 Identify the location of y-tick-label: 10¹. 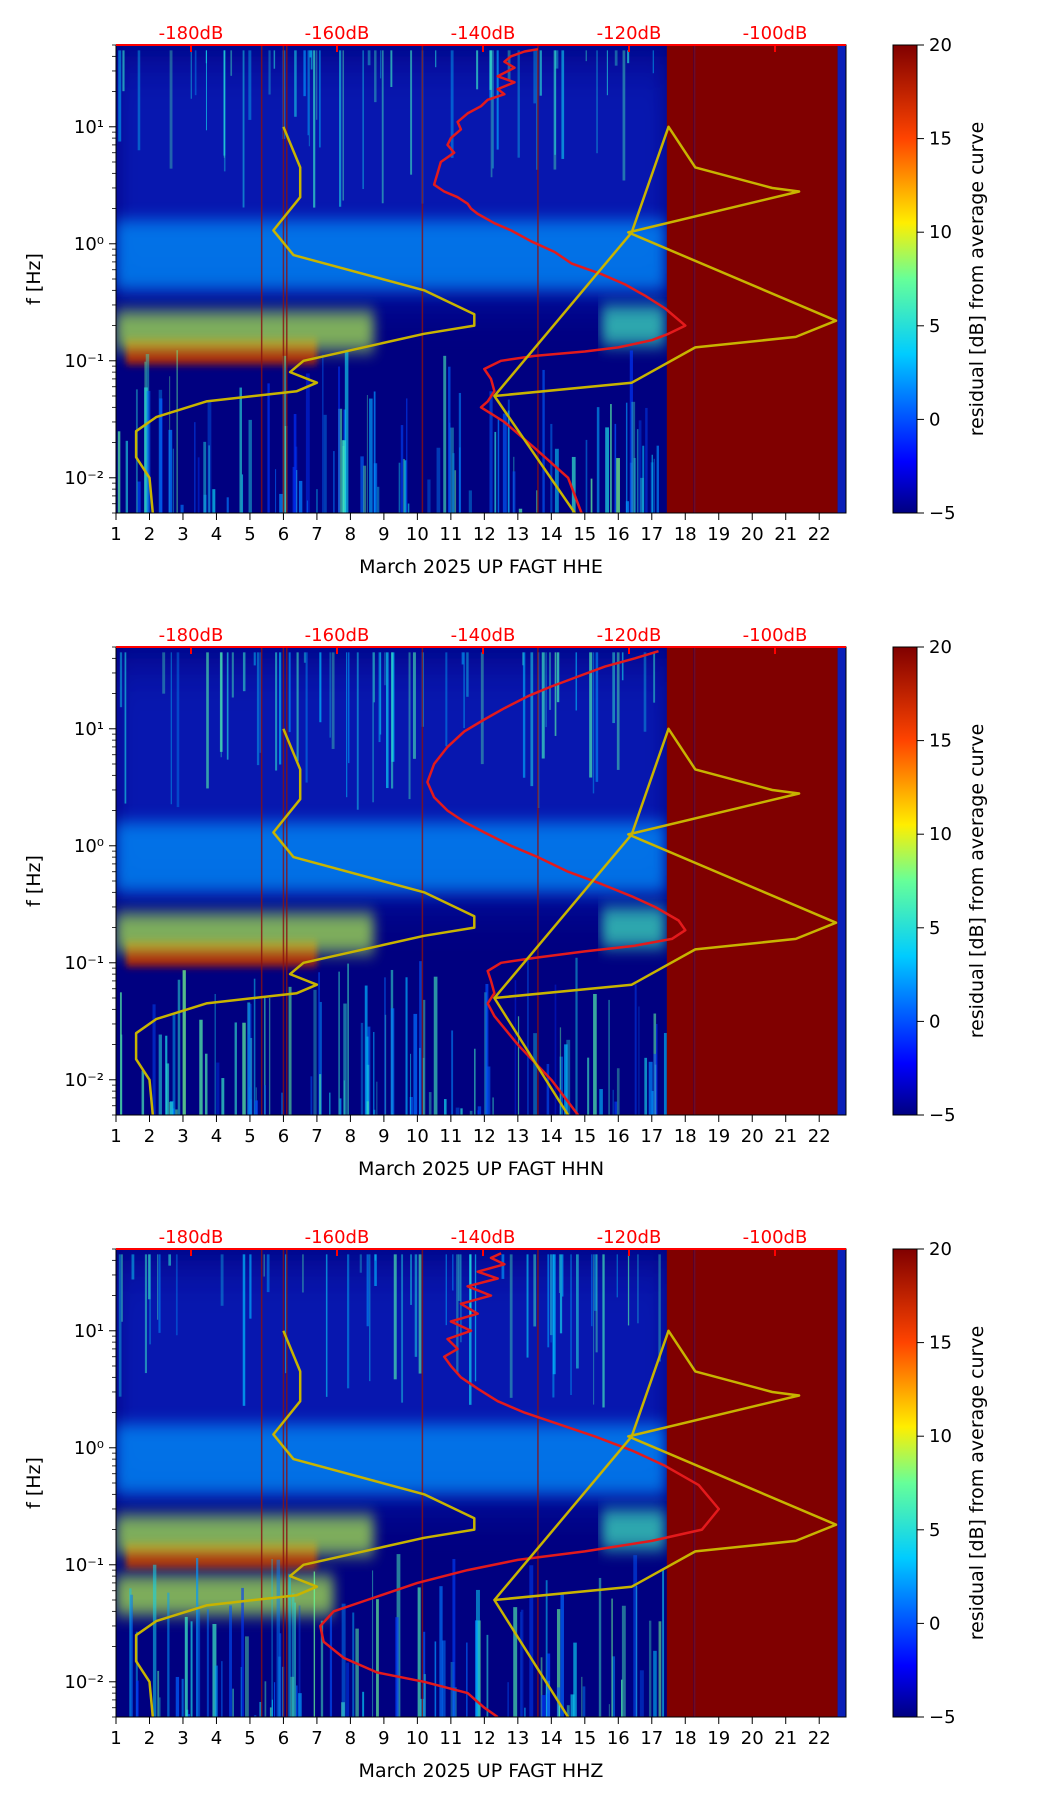
(89, 729).